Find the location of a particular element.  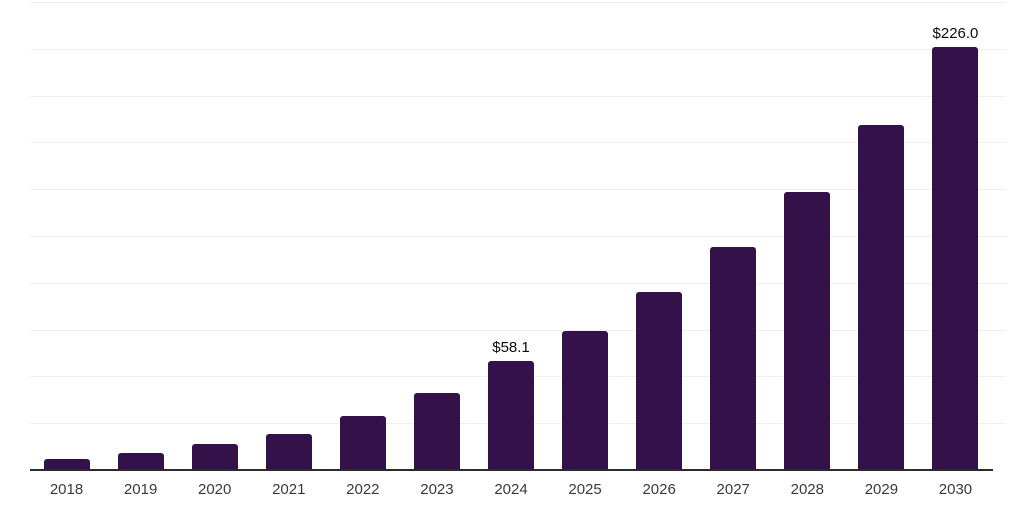

bar-2022 is located at coordinates (362, 442).